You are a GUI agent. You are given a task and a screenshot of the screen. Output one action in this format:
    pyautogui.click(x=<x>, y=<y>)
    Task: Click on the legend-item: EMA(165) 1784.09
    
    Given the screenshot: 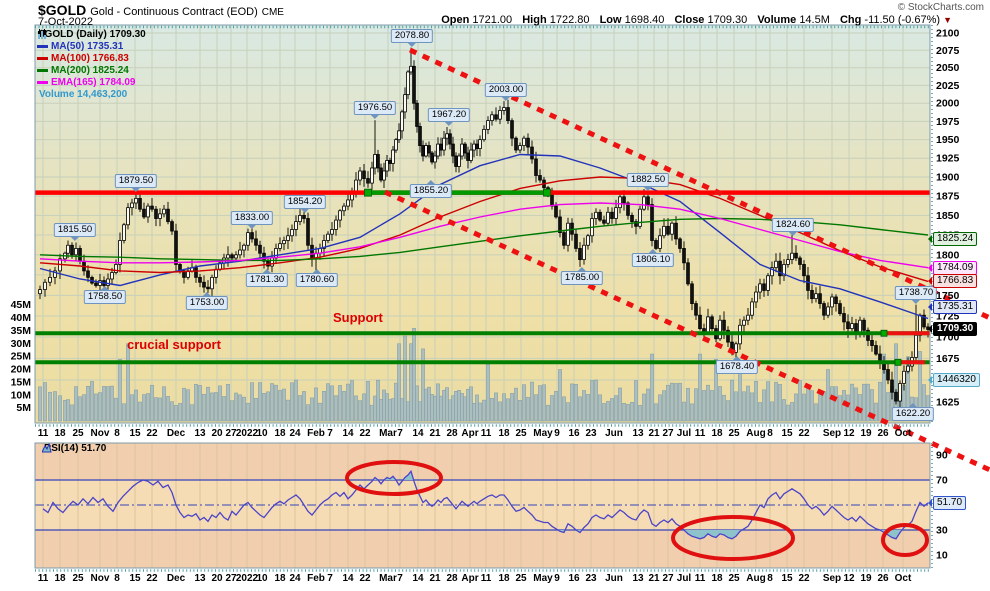 What is the action you would take?
    pyautogui.click(x=91, y=83)
    